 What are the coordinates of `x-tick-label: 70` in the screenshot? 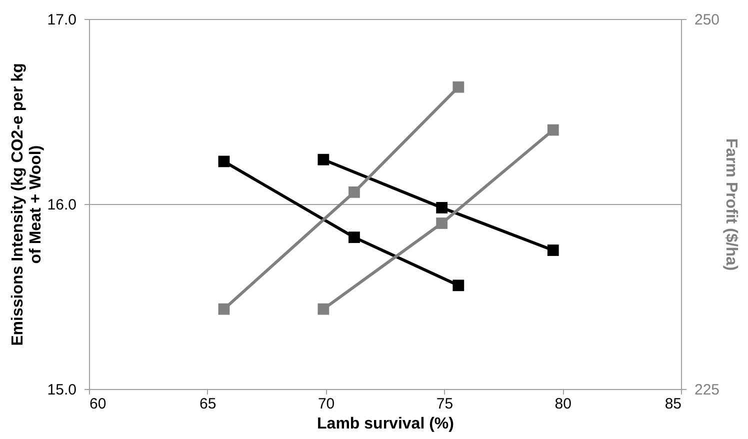 It's located at (326, 404).